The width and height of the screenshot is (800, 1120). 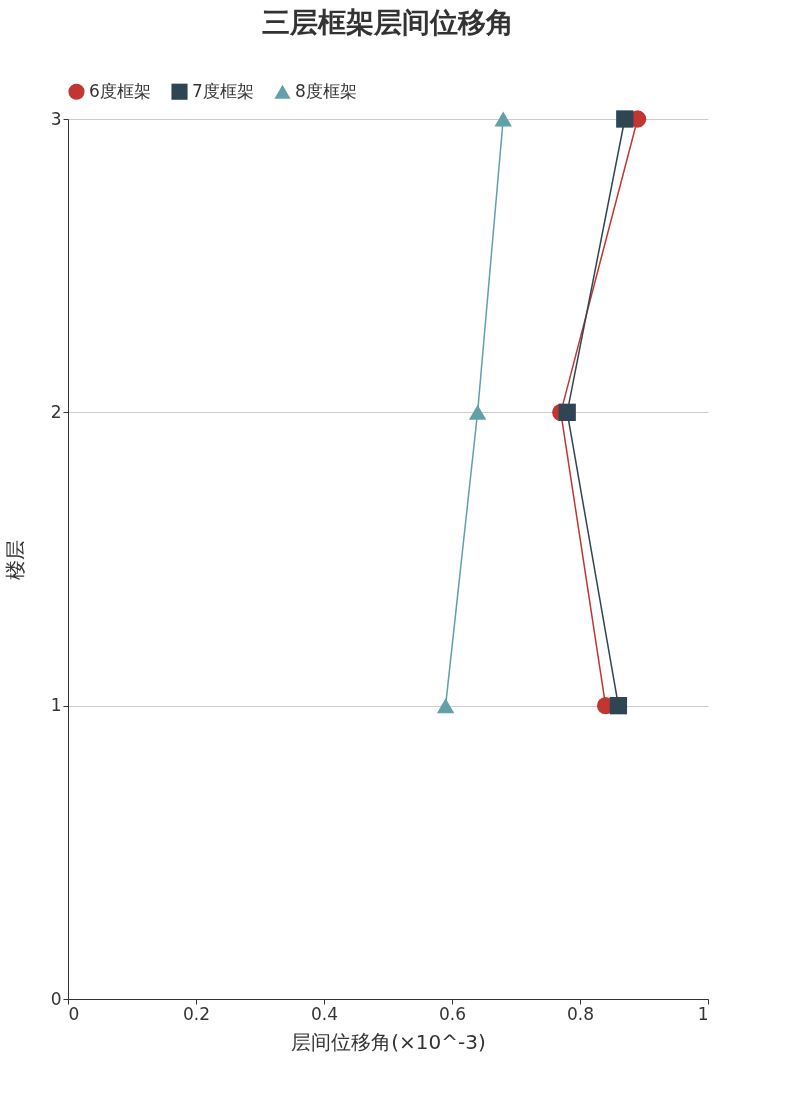 I want to click on x-tick-label: 0.6, so click(x=452, y=1013).